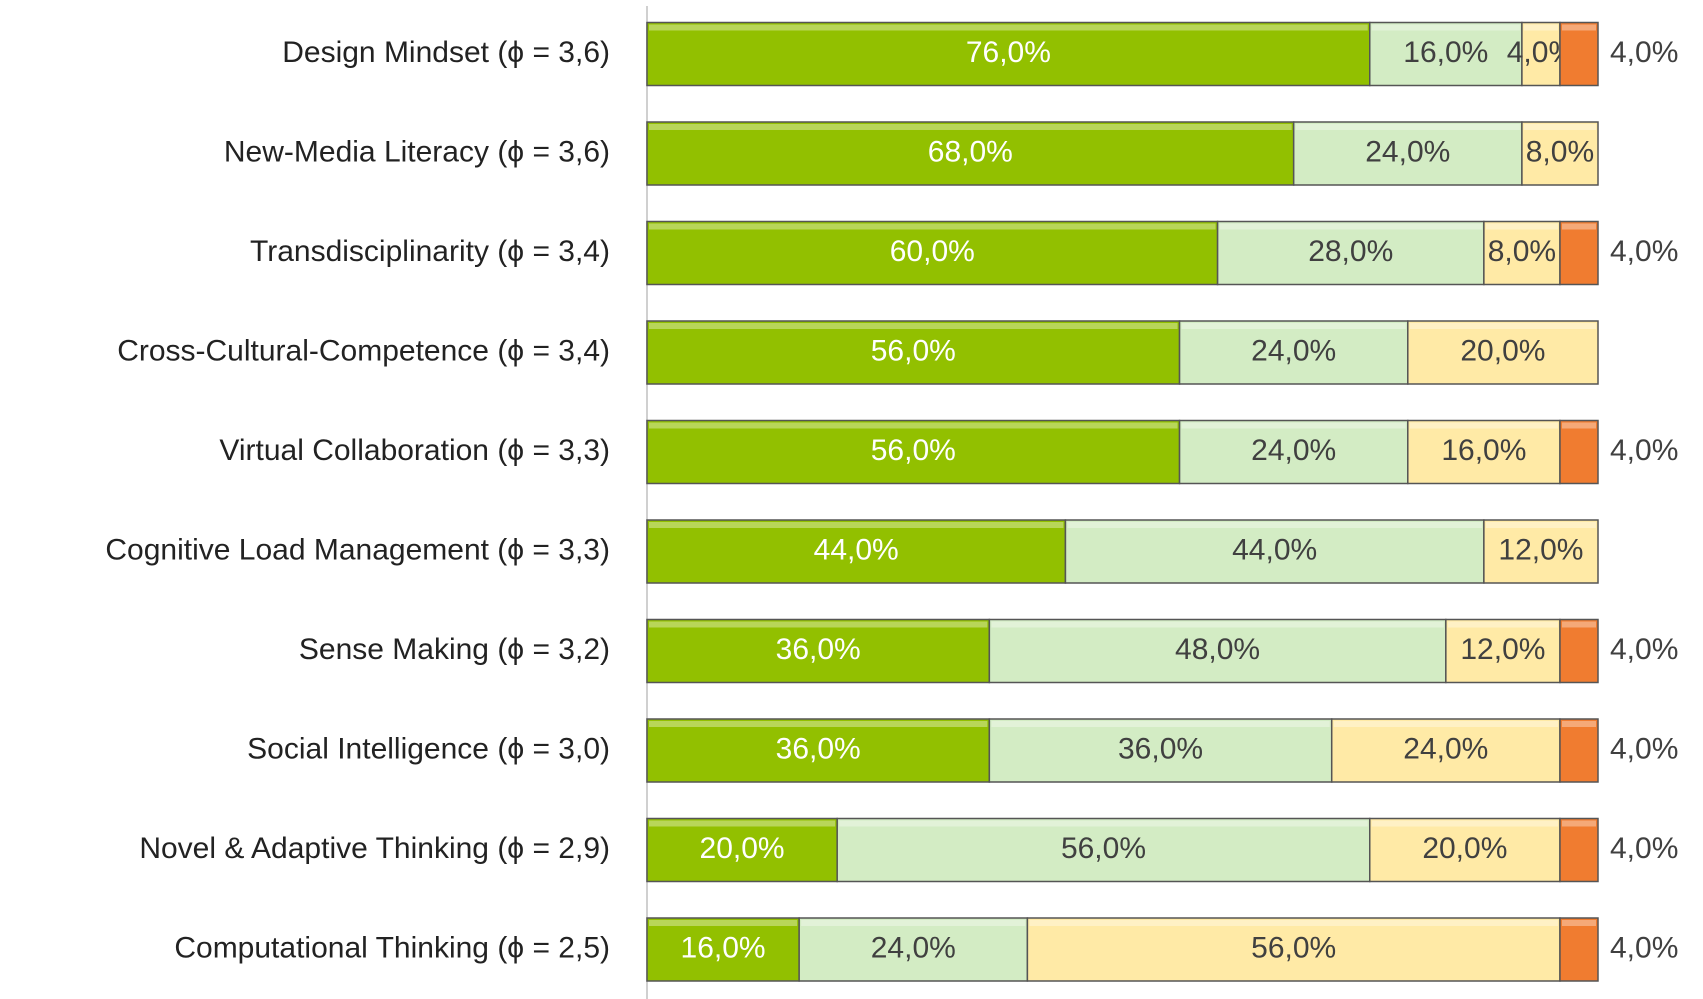  What do you see at coordinates (932, 251) in the screenshot?
I see `data-label: 60,0%` at bounding box center [932, 251].